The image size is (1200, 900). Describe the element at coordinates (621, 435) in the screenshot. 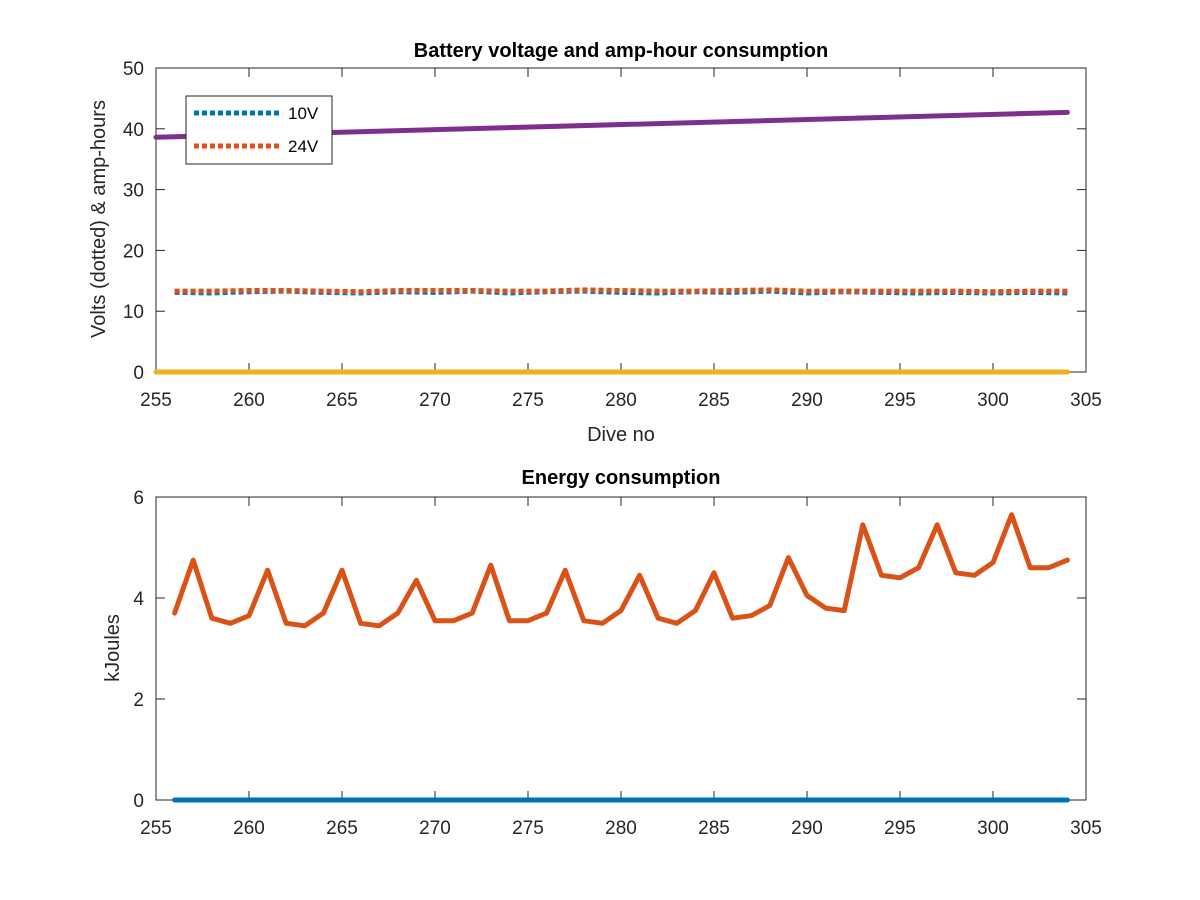

I see `x-axis-label: Dive no` at that location.